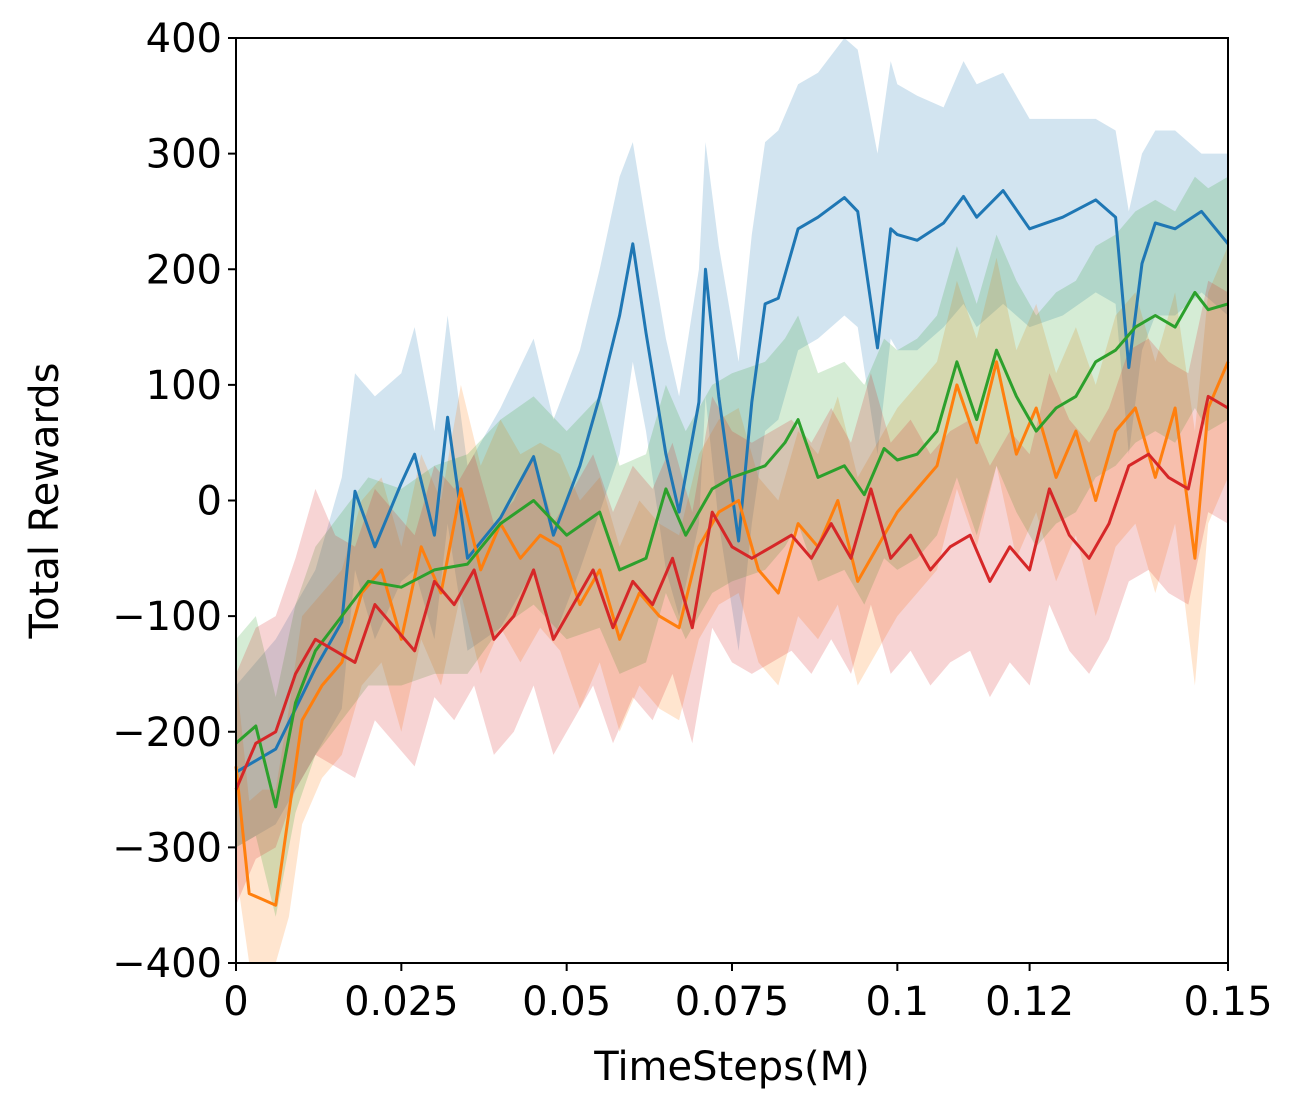  I want to click on y-tick-label: −100, so click(167, 617).